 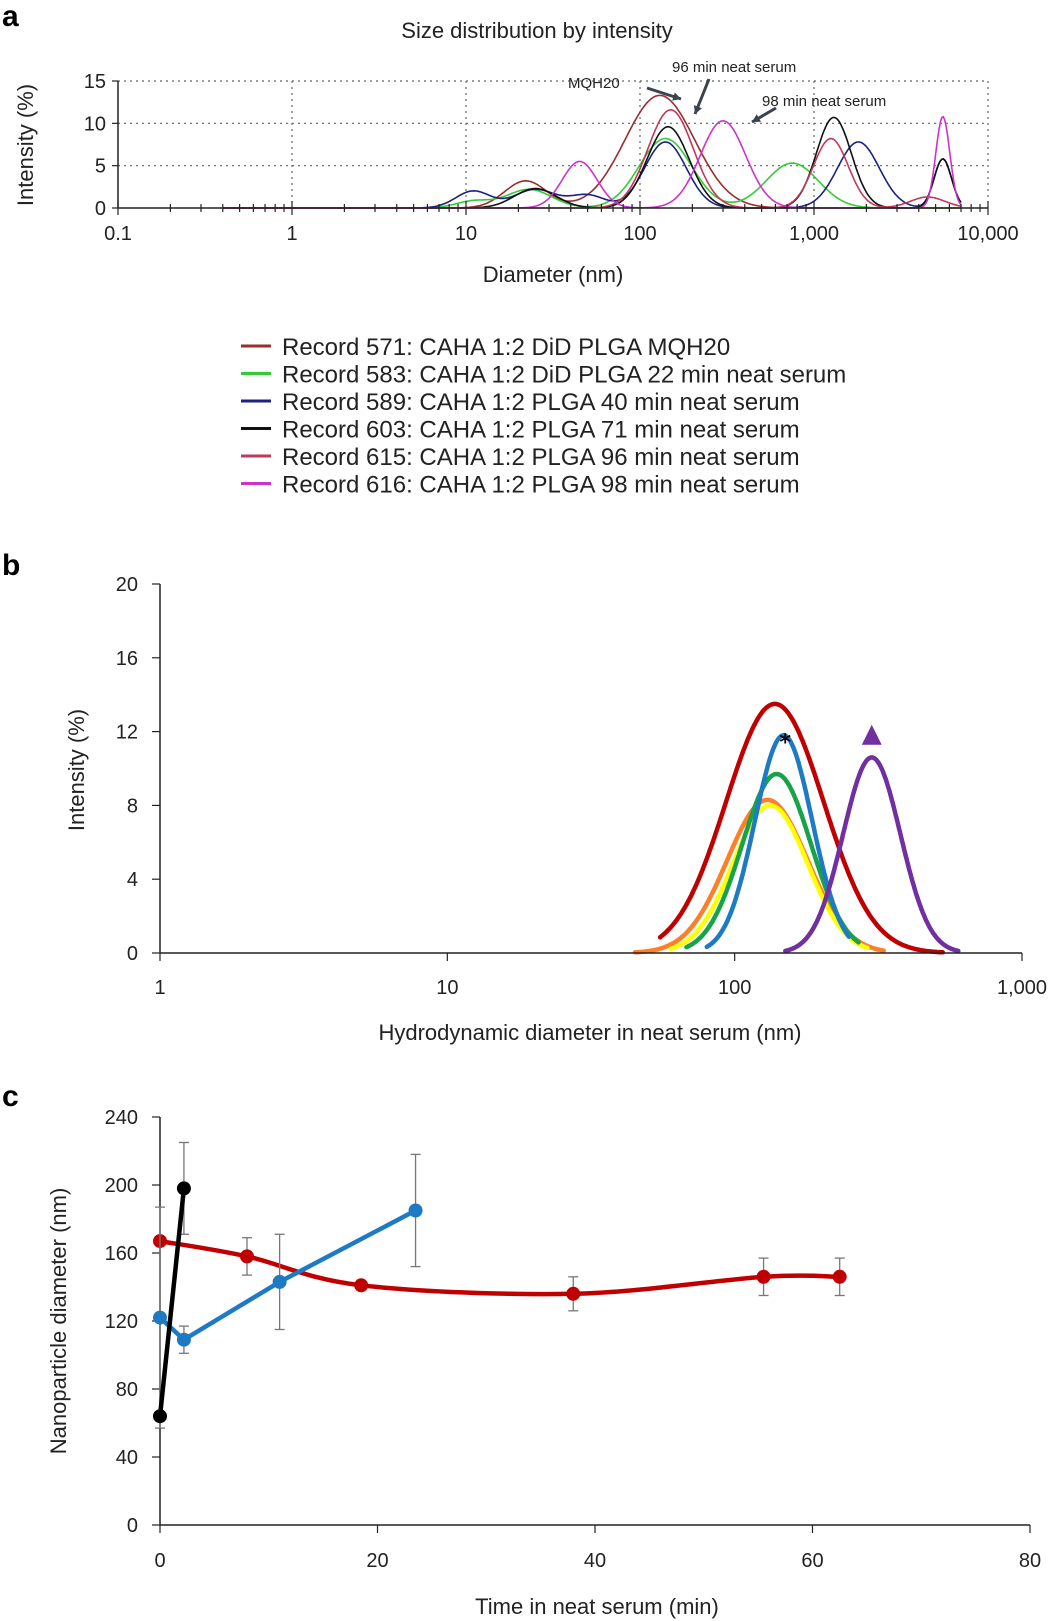 I want to click on chart-c-y-tick-label: 40, so click(x=127, y=1458).